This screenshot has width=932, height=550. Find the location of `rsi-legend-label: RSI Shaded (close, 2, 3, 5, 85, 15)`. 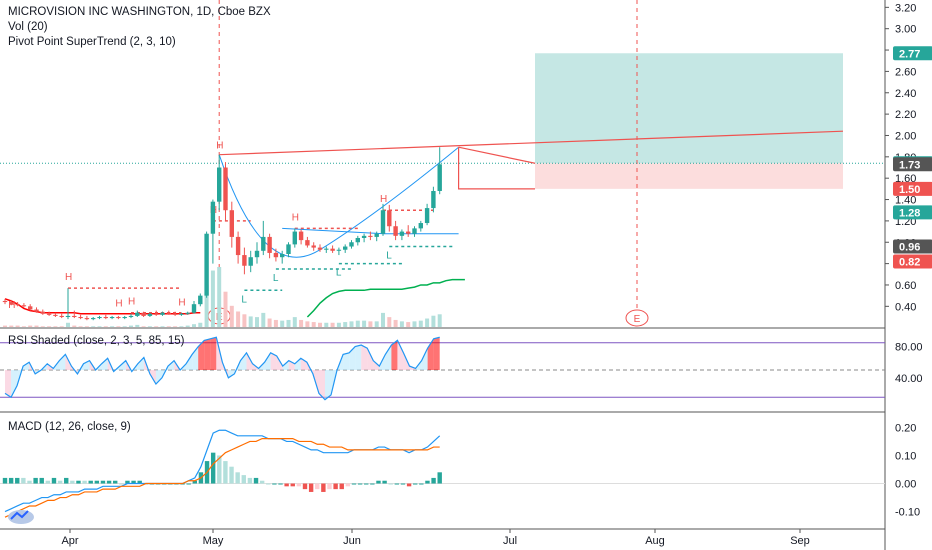

rsi-legend-label: RSI Shaded (close, 2, 3, 5, 85, 15) is located at coordinates (96, 341).